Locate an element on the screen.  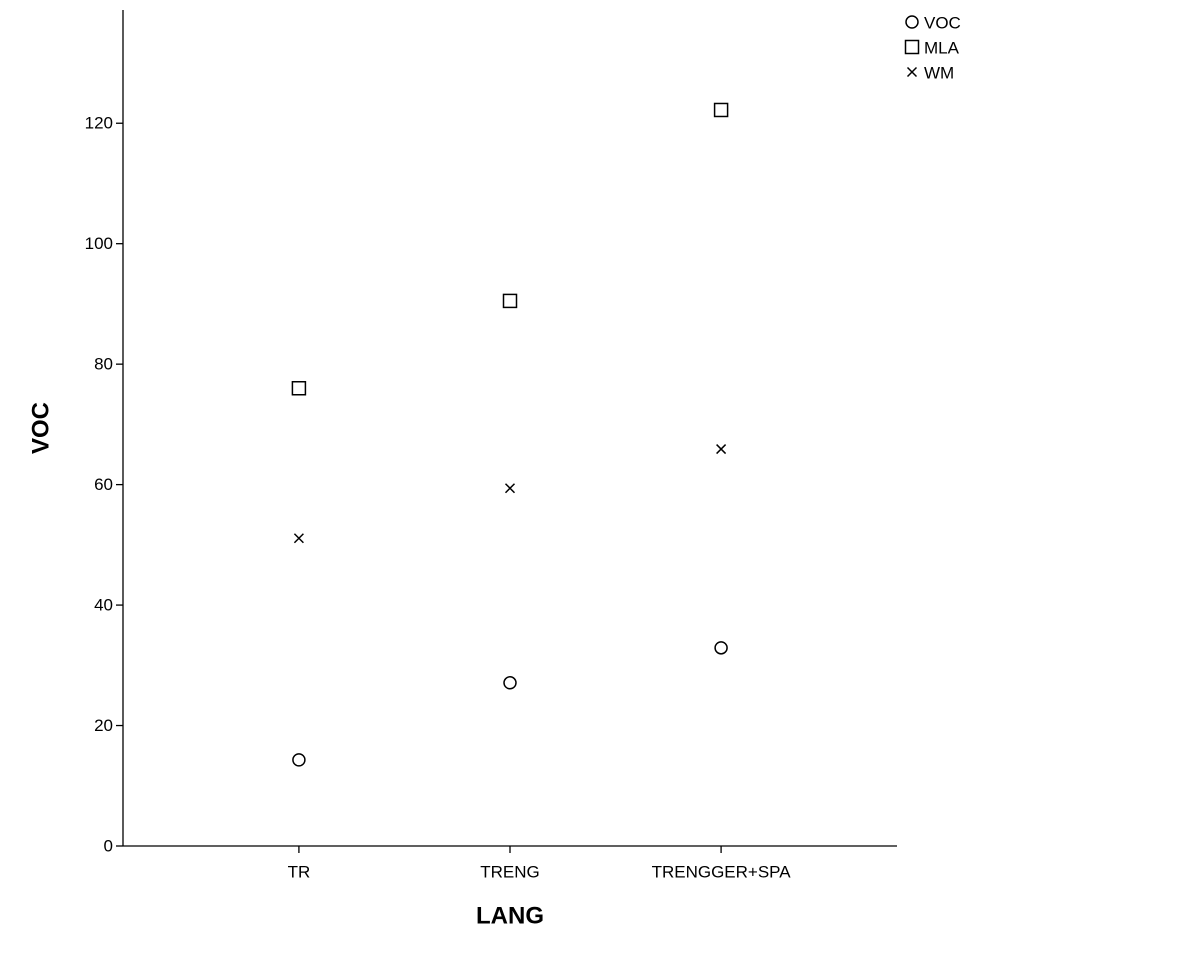
x-tick-label: TRENG is located at coordinates (510, 871).